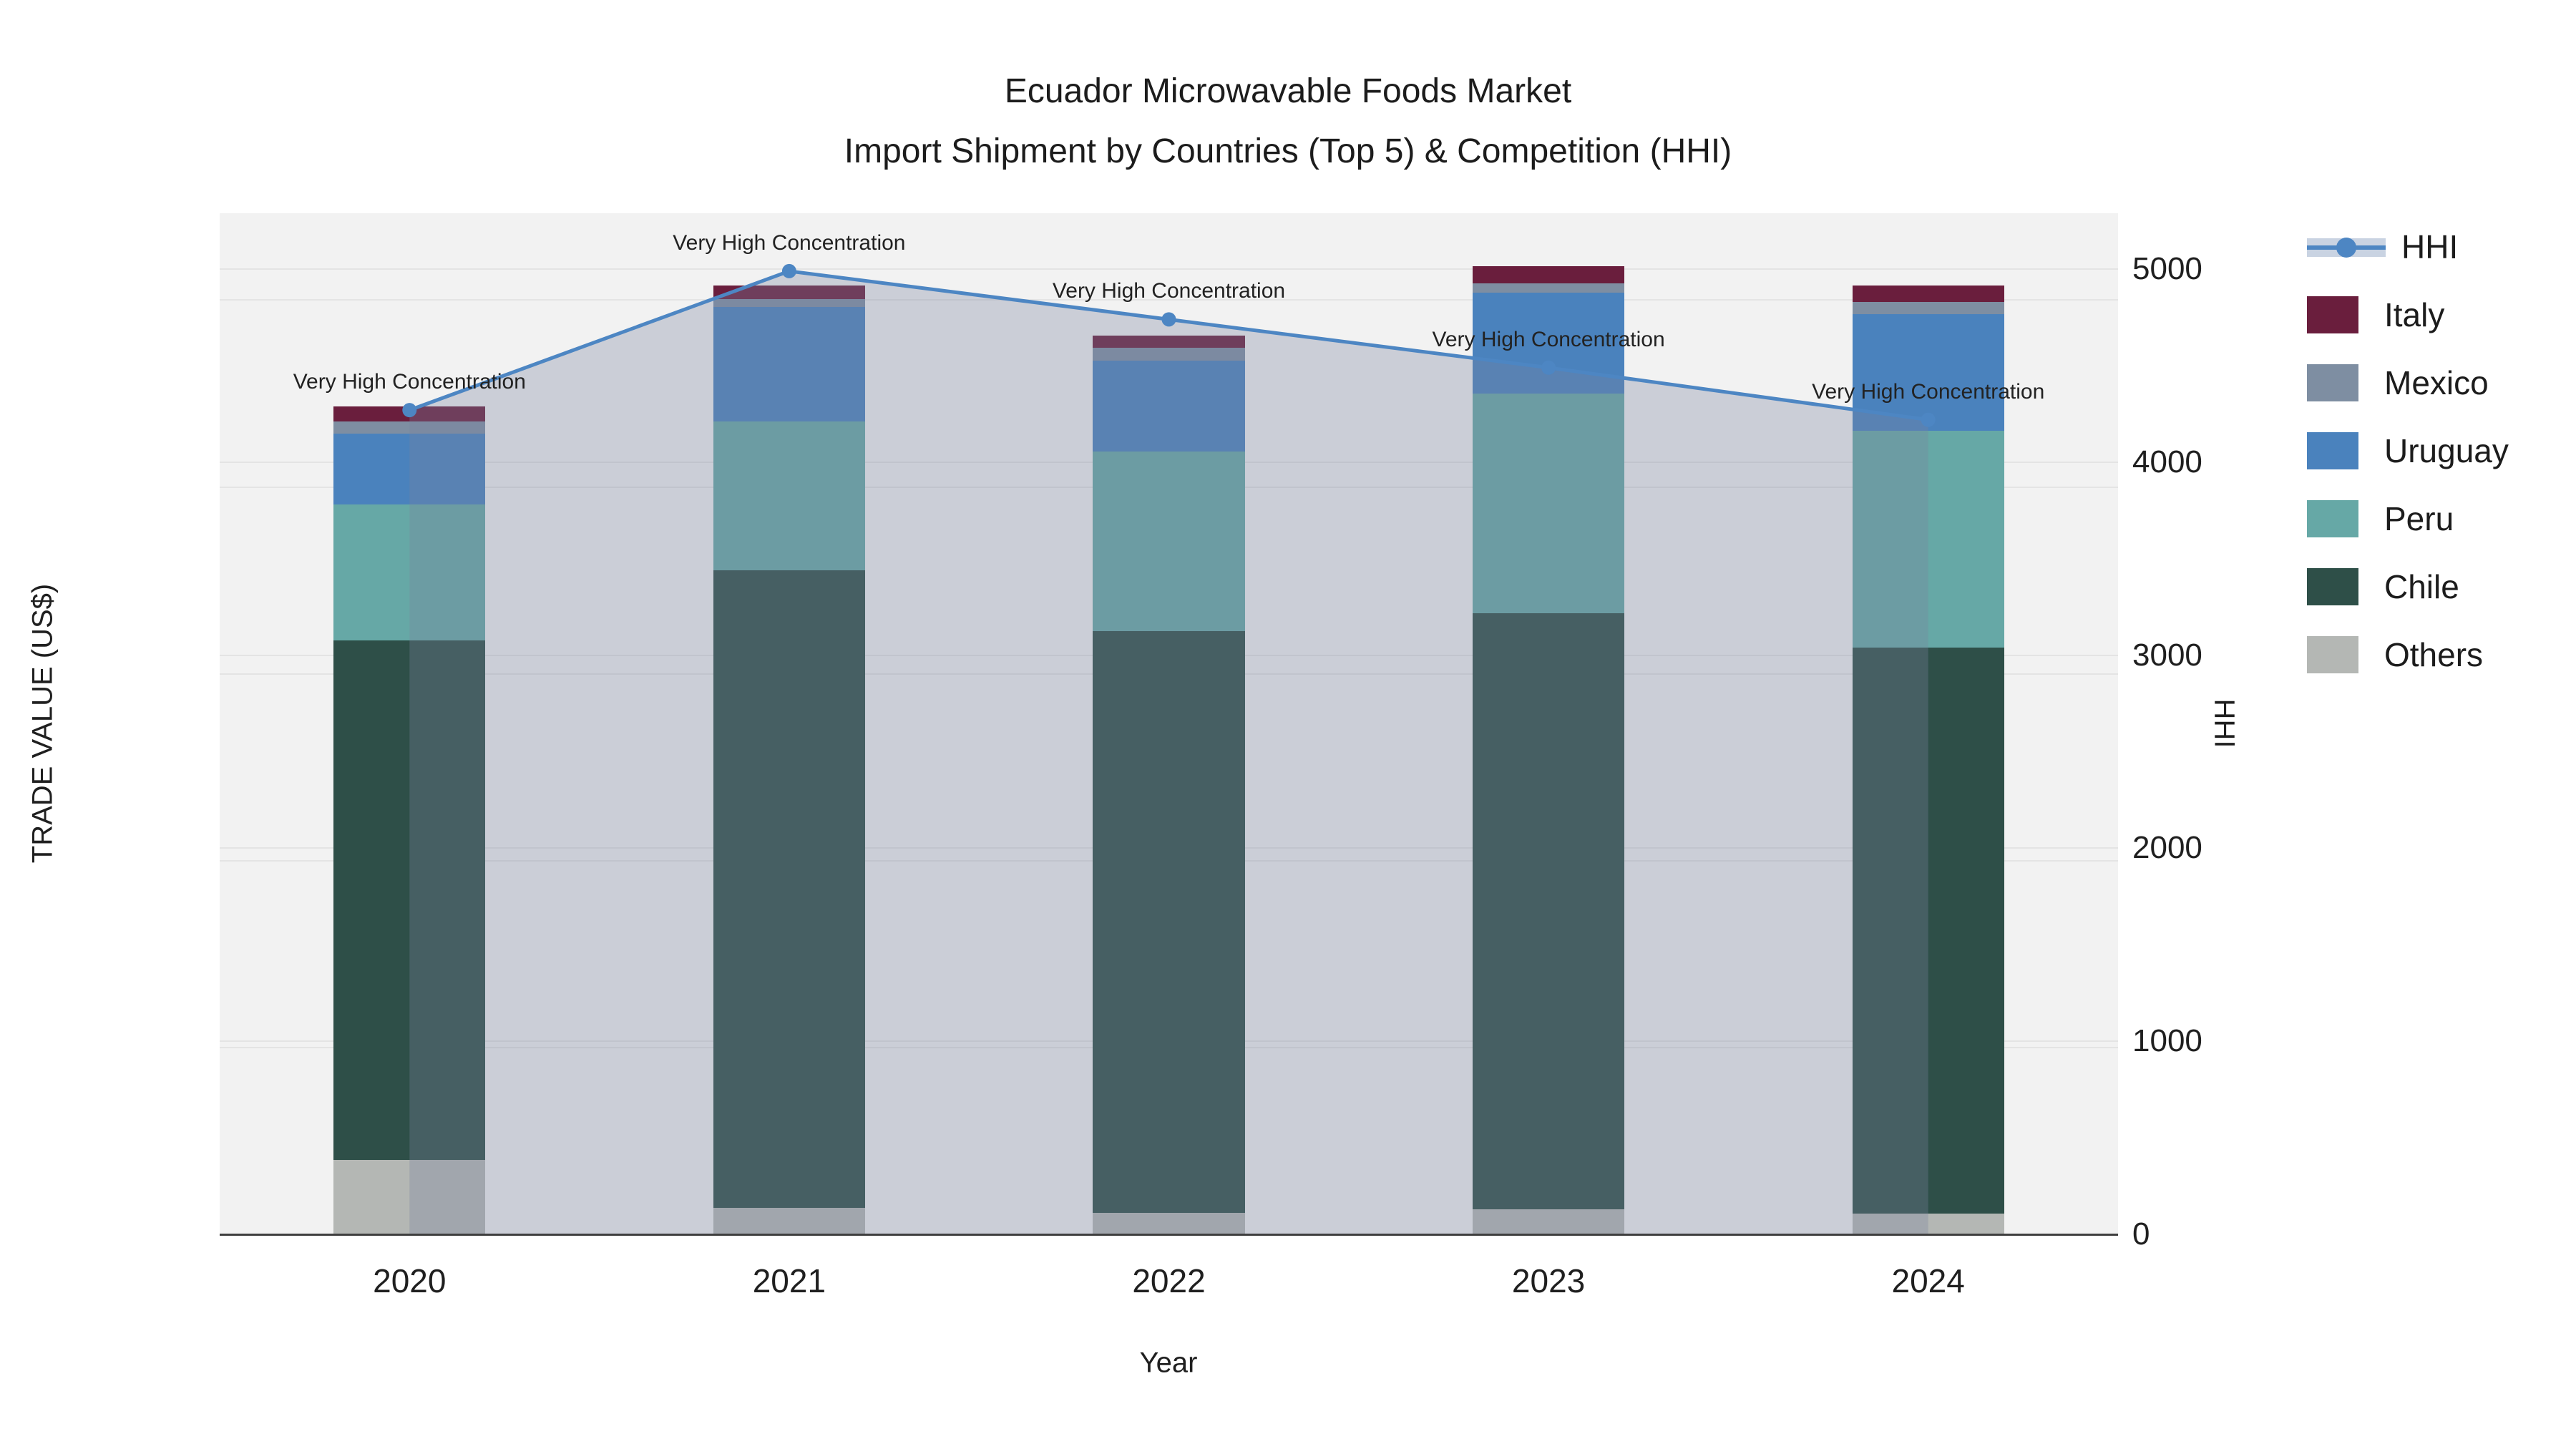 The height and width of the screenshot is (1449, 2576). What do you see at coordinates (1928, 391) in the screenshot?
I see `annotation-2024: Very High Concentration` at bounding box center [1928, 391].